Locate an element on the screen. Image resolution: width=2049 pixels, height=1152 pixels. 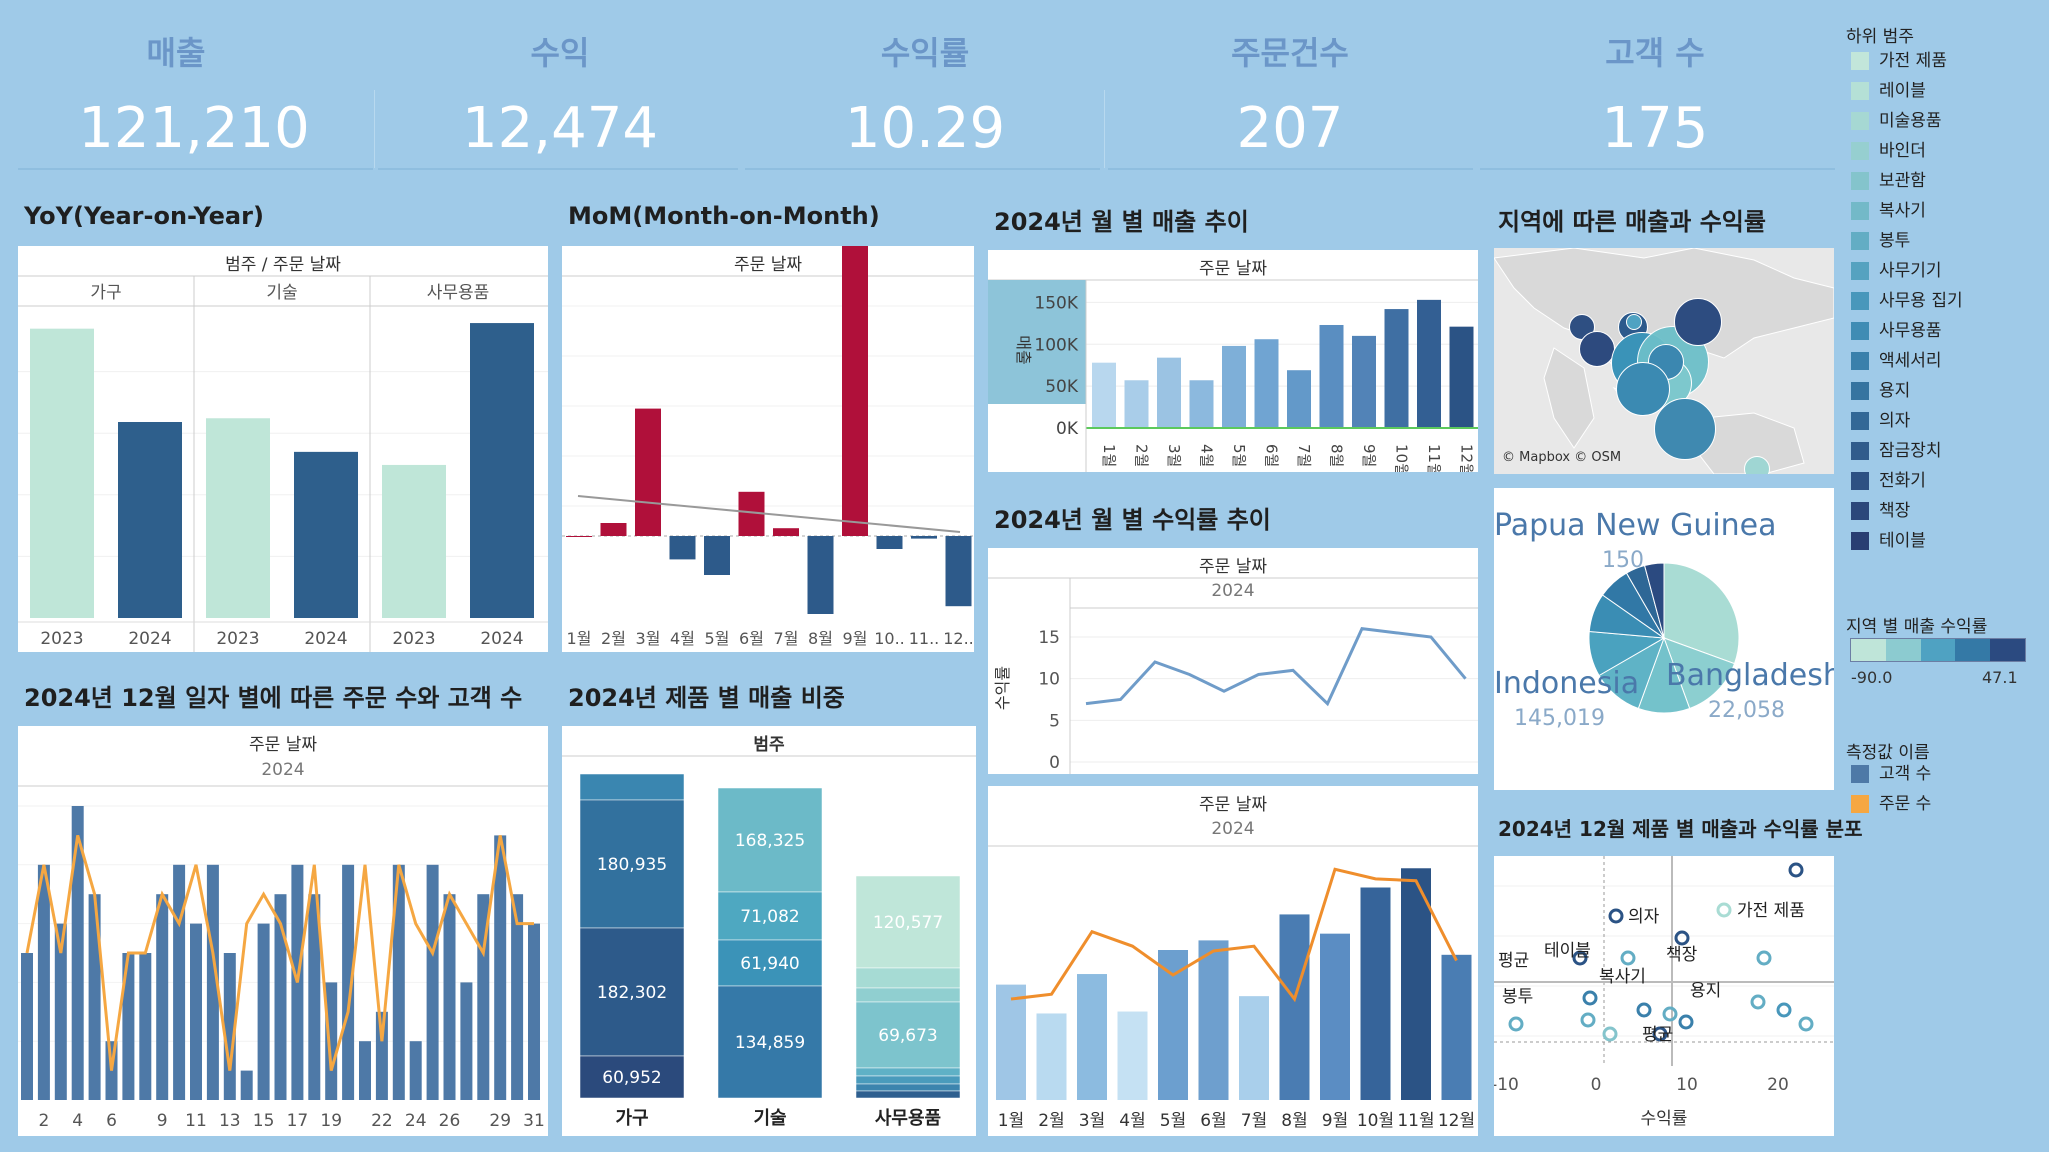
legend-subcategory-item: 용지 is located at coordinates (1880, 391).